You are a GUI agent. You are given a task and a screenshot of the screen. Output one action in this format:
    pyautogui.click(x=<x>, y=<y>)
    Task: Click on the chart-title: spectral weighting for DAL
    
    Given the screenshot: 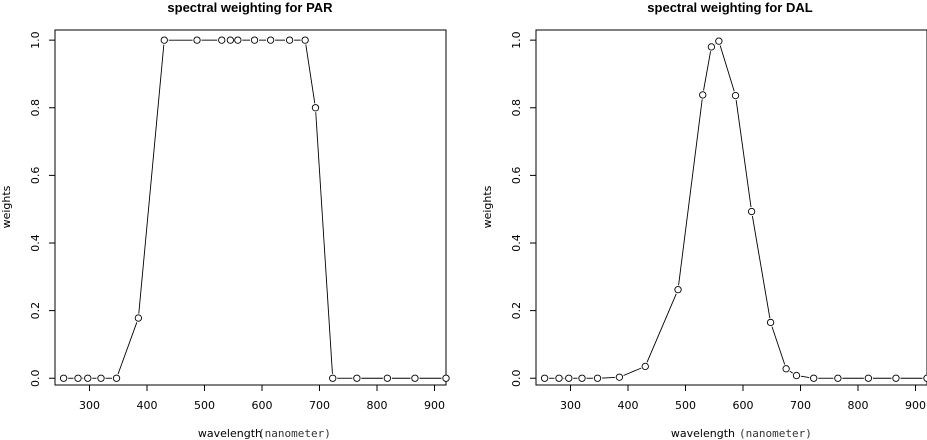 What is the action you would take?
    pyautogui.click(x=729, y=7)
    